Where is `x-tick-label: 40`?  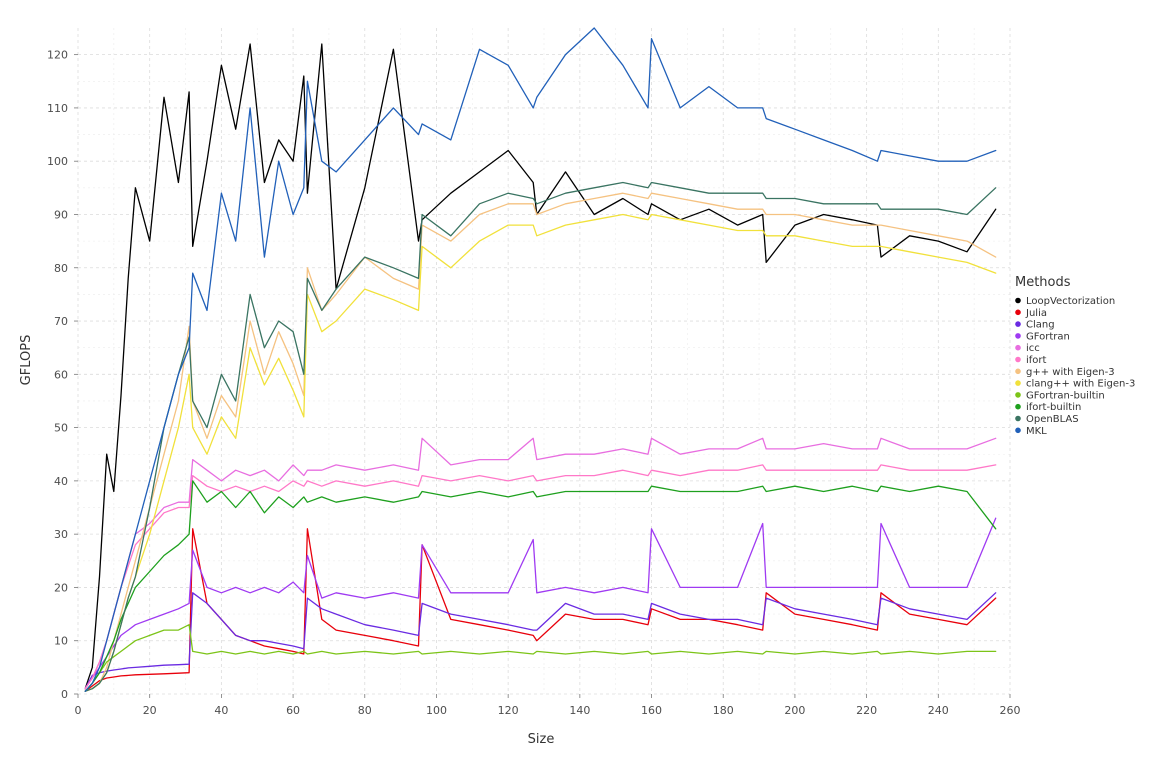 x-tick-label: 40 is located at coordinates (221, 710).